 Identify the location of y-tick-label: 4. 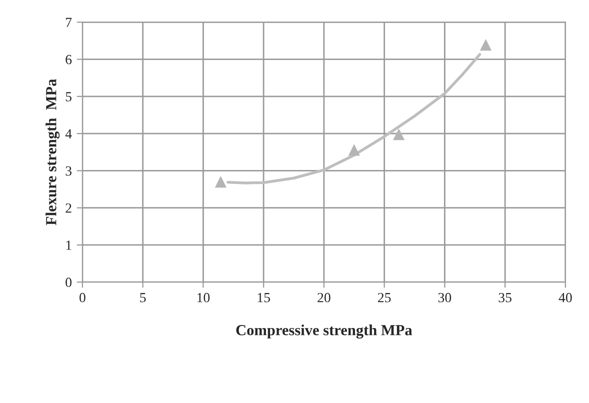
(68, 133).